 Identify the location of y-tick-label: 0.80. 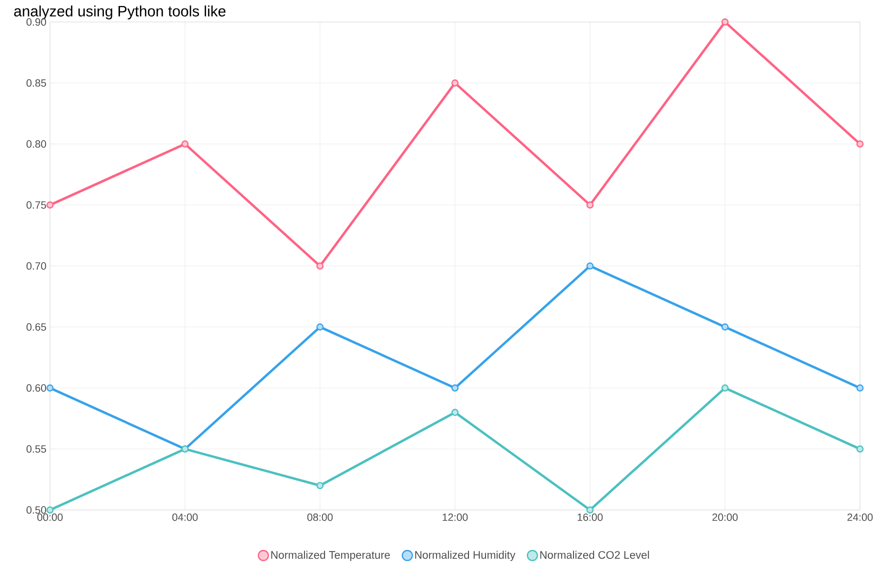
(36, 144).